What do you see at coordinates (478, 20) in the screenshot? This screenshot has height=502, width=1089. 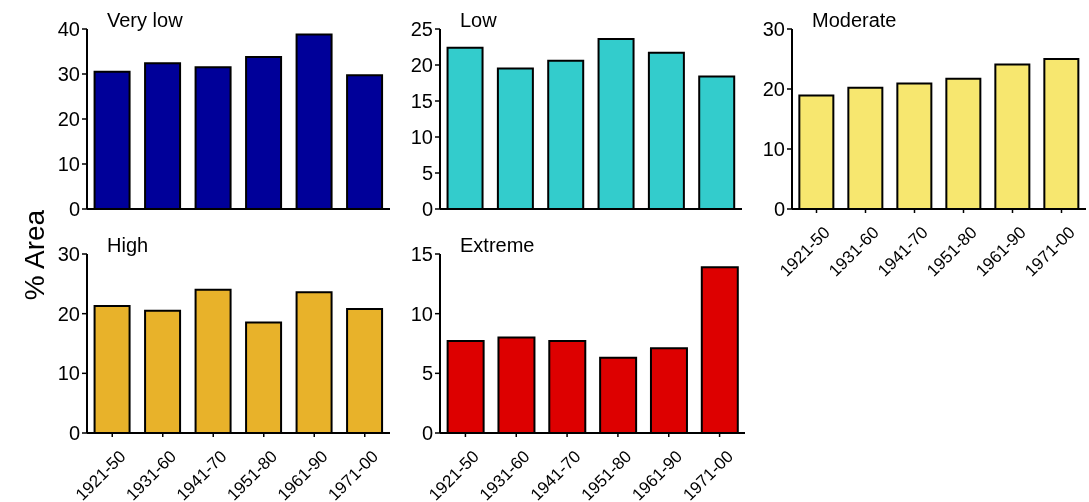 I see `chart-title: Low` at bounding box center [478, 20].